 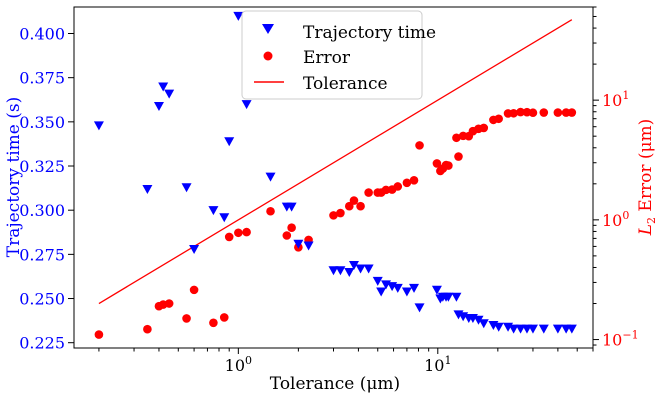 I want to click on y-left-tick-label: 0.225, so click(x=42, y=343).